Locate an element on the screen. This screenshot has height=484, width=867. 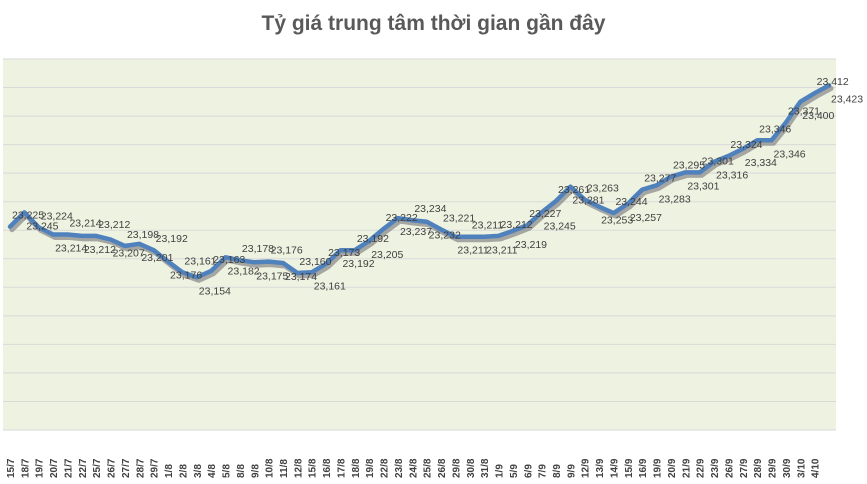
data-label: 23,371 is located at coordinates (804, 111).